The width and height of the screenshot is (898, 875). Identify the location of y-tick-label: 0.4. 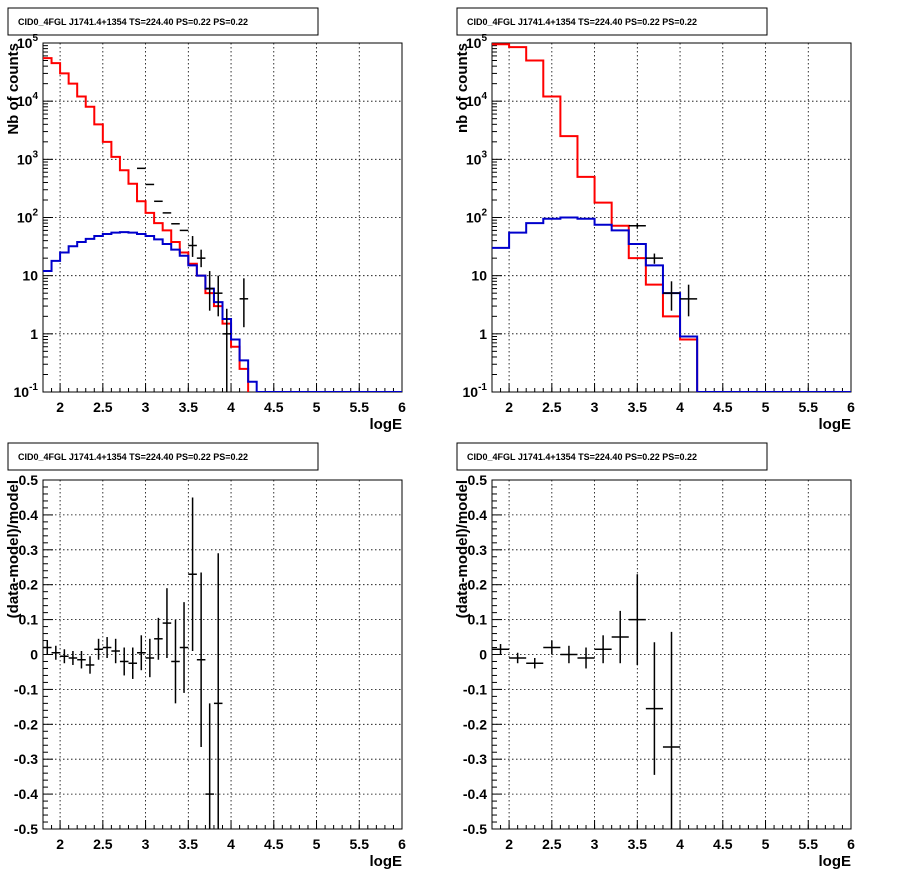
(478, 515).